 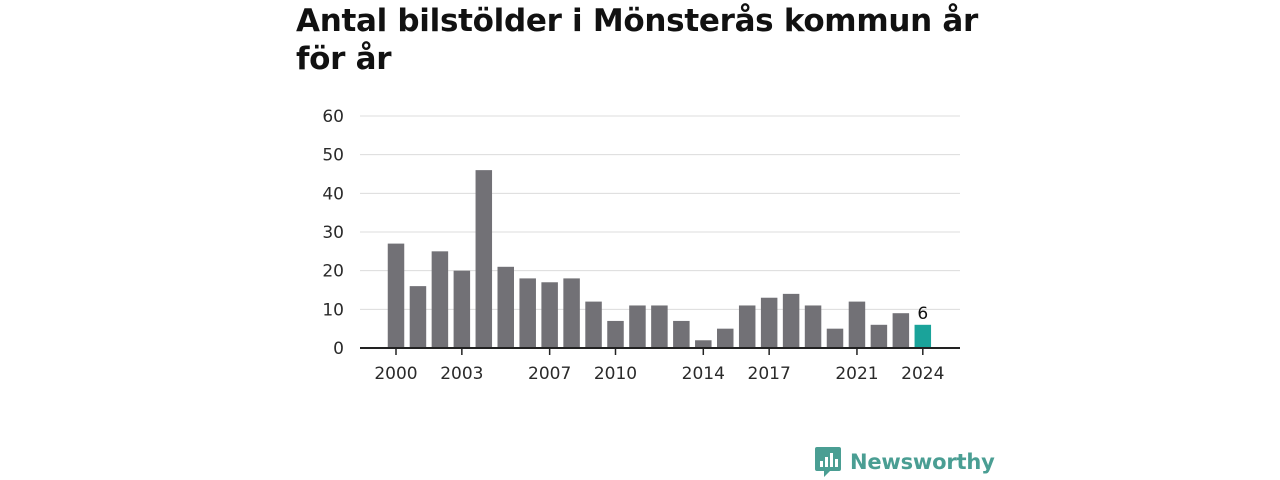 I want to click on x-tick-label: 2010, so click(x=615, y=374).